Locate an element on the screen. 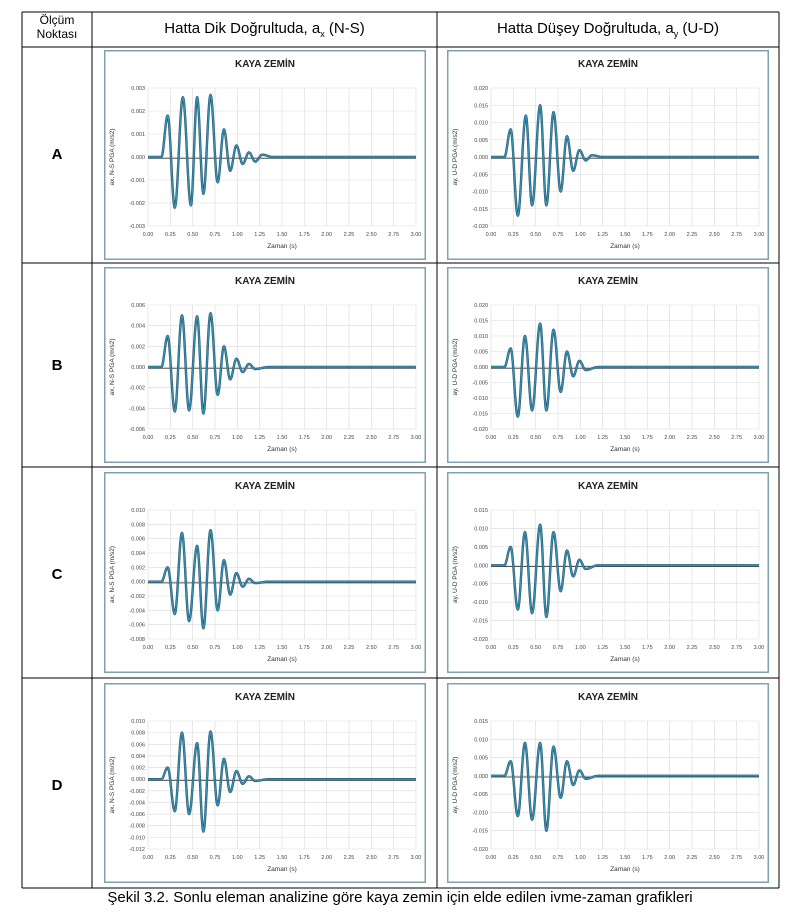  header-measurement-point: Ölçüm Noktası is located at coordinates (57, 27).